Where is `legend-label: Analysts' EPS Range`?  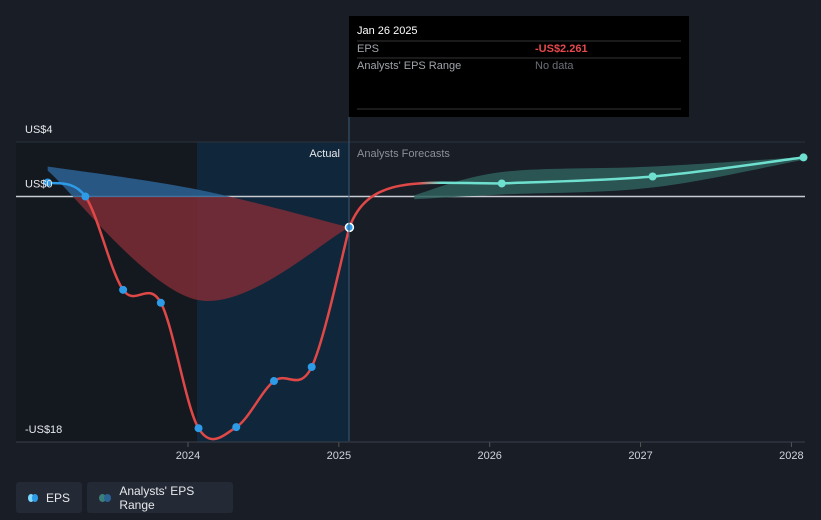
legend-label: Analysts' EPS Range is located at coordinates (157, 497).